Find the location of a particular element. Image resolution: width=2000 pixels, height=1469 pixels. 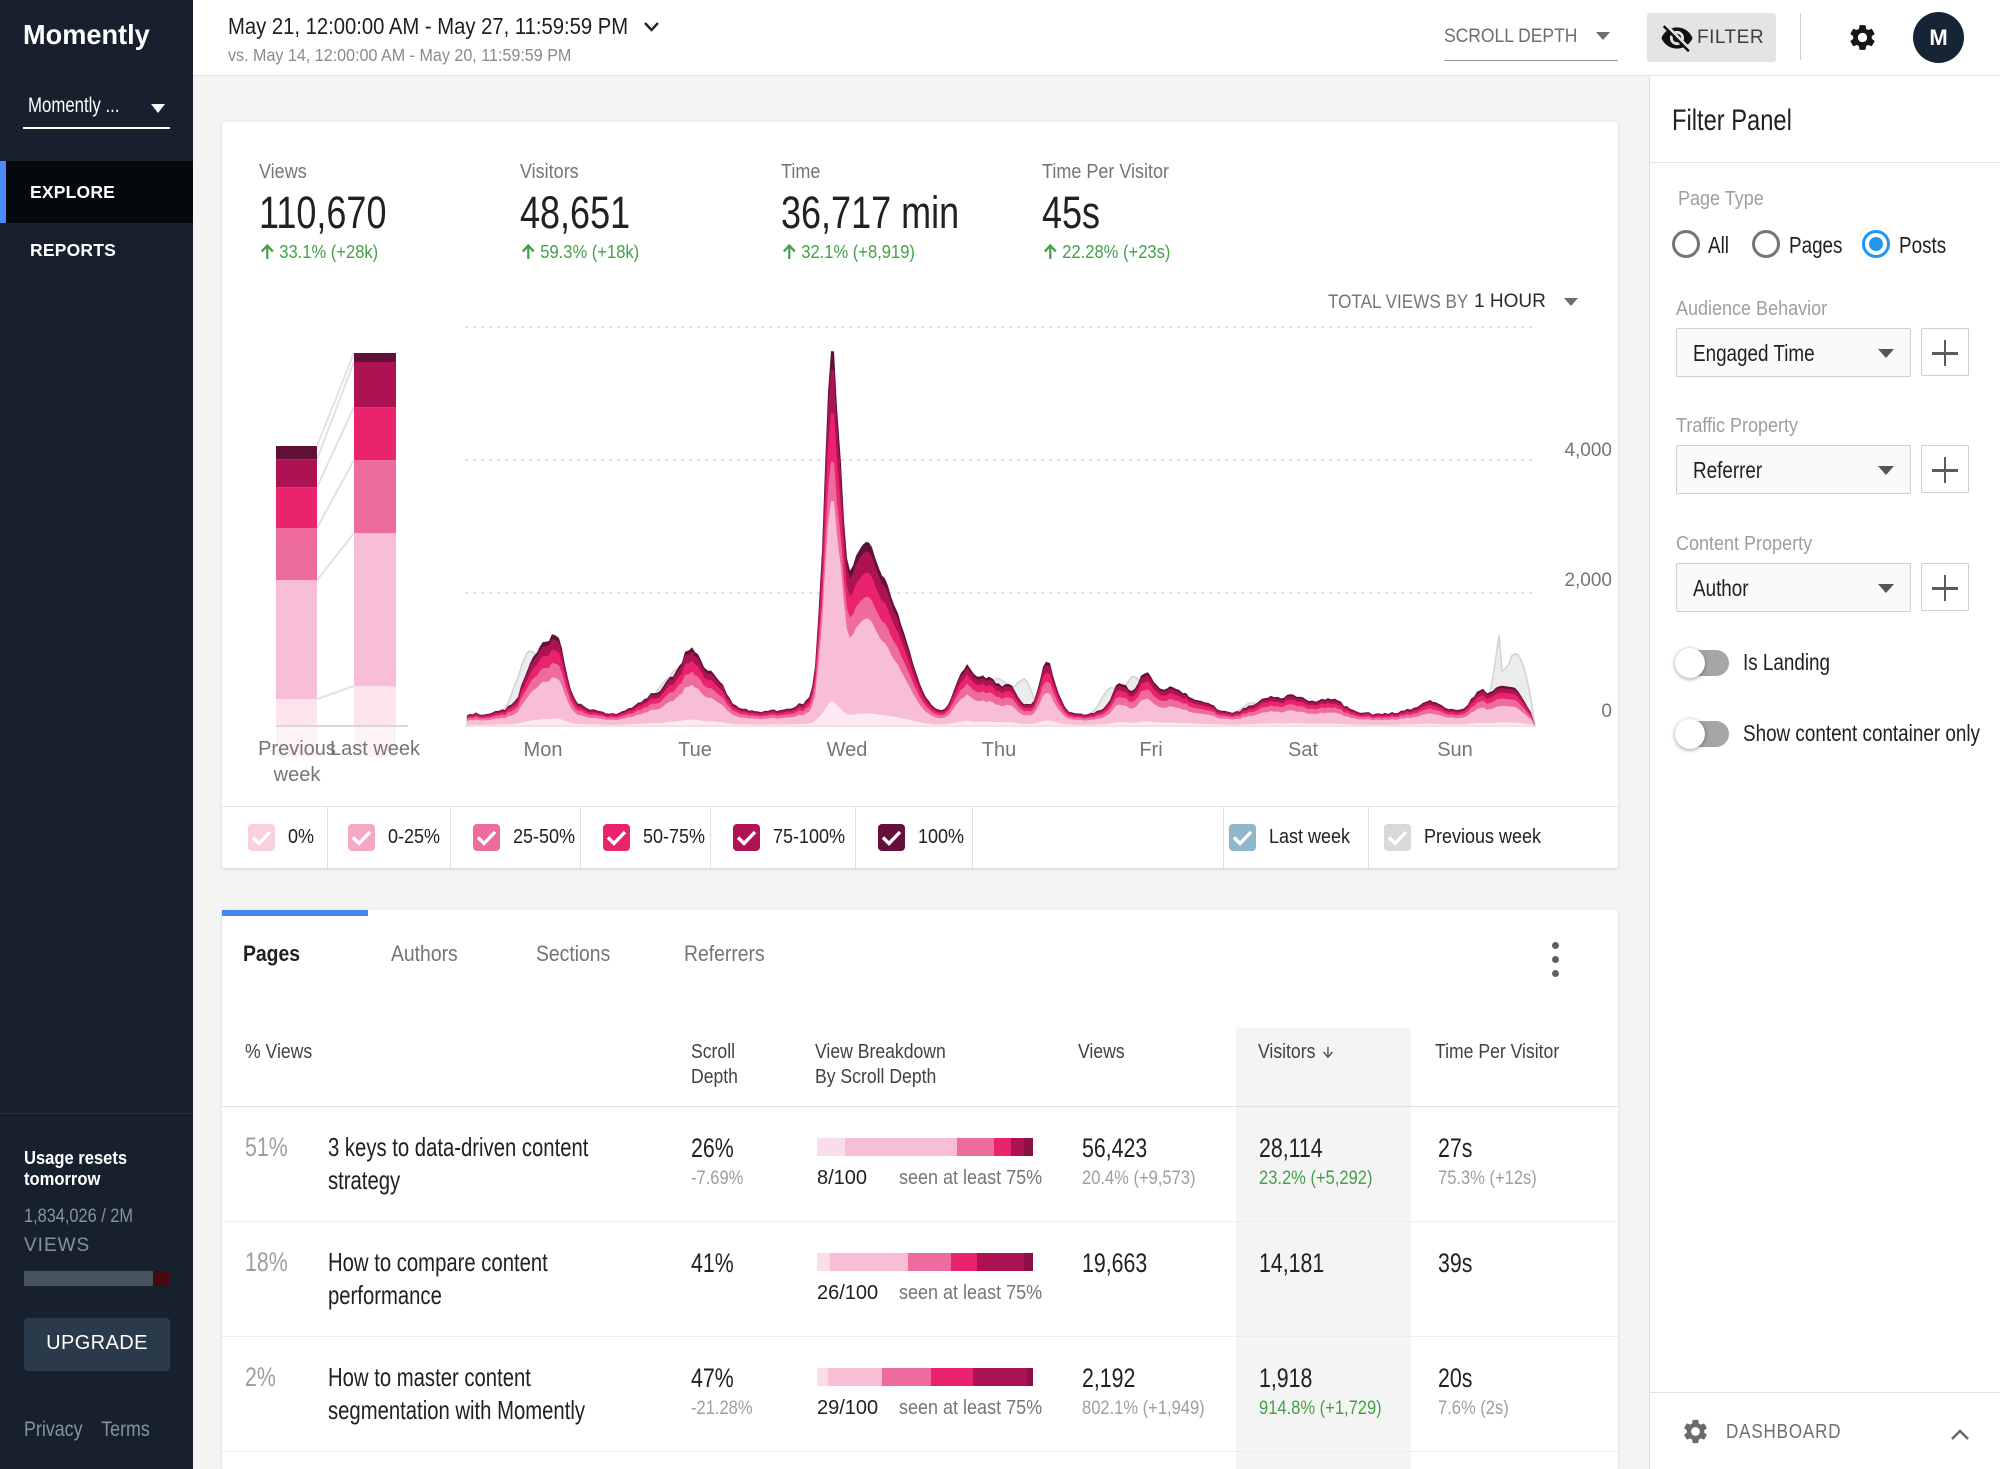

svg-text: Sun is located at coordinates (1455, 750).